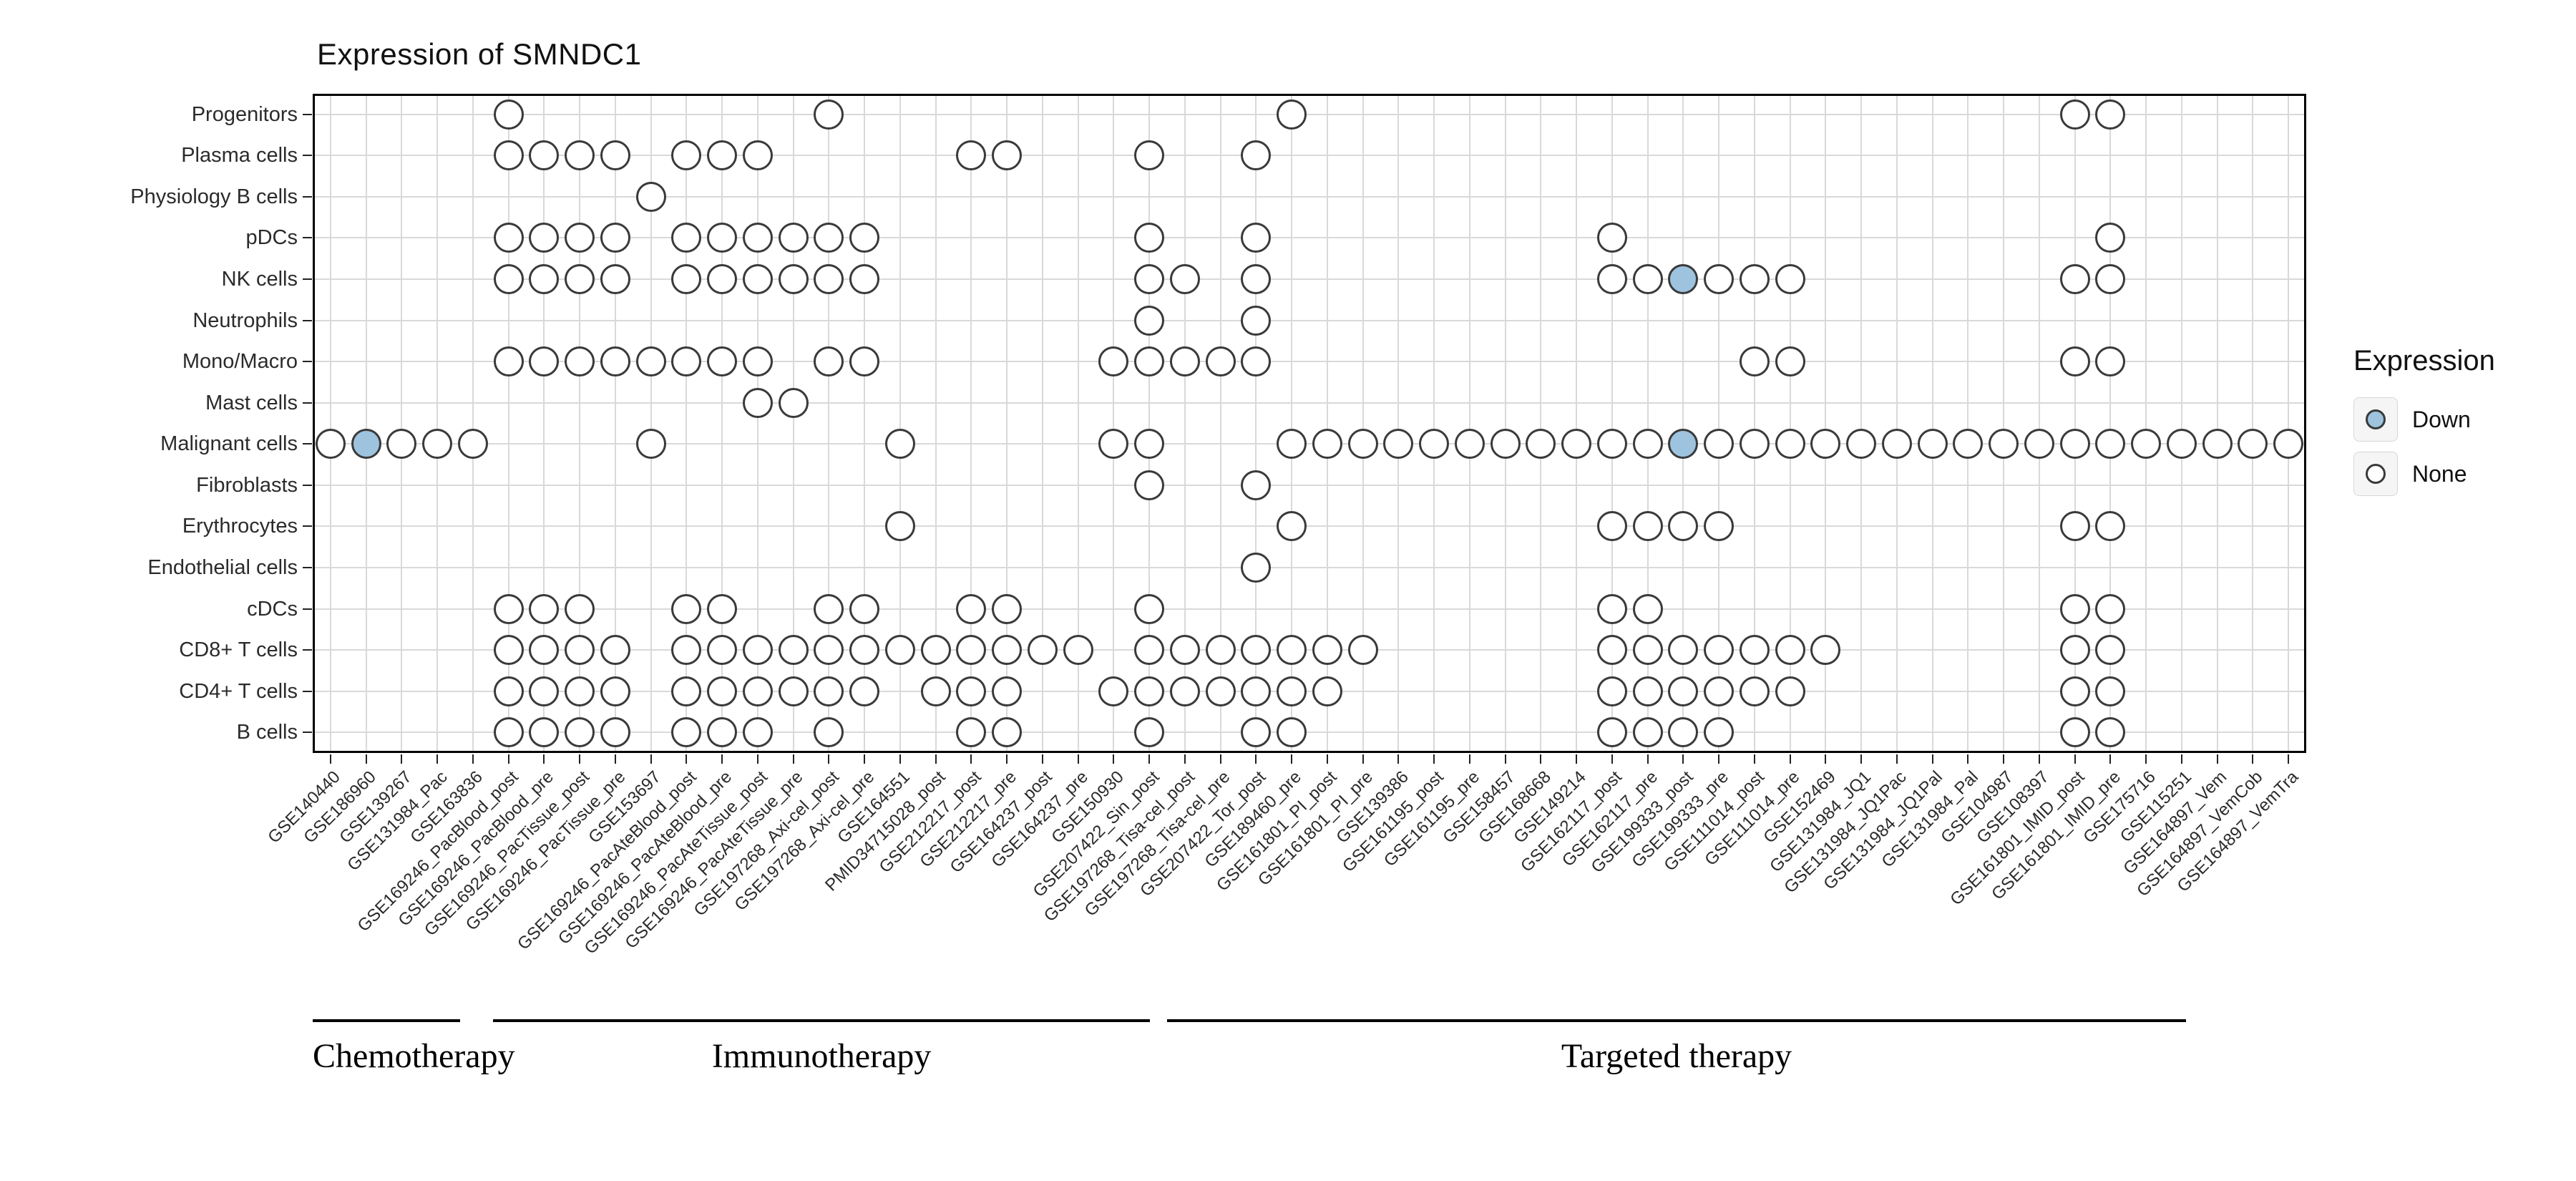 The width and height of the screenshot is (2576, 1181). Describe the element at coordinates (2375, 419) in the screenshot. I see `legend-key-down` at that location.